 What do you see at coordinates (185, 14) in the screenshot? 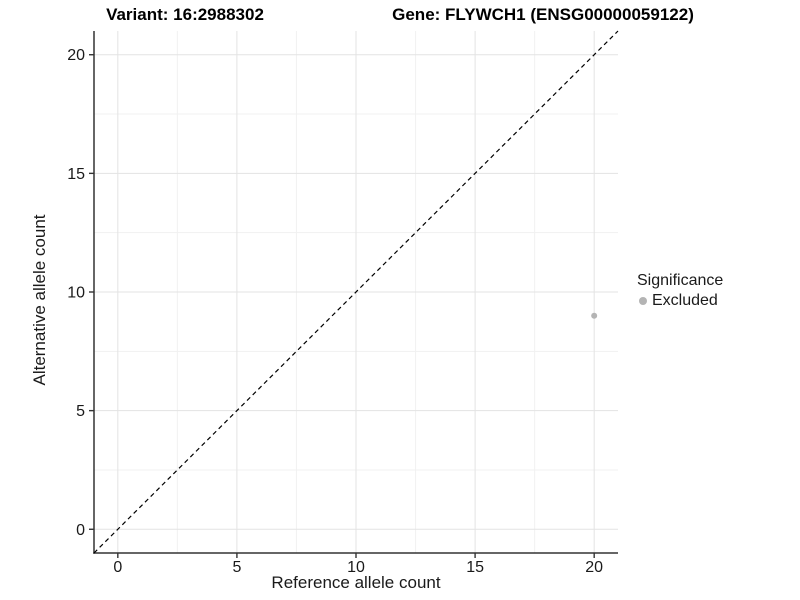
I see `variant-title: Variant: 16:2988302` at bounding box center [185, 14].